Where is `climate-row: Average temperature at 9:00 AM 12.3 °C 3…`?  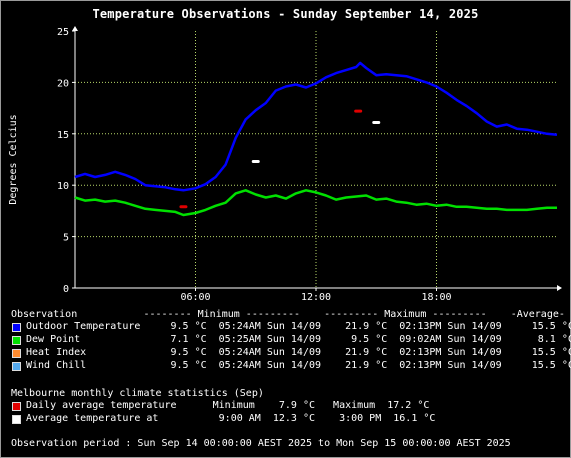 climate-row: Average temperature at 9:00 AM 12.3 °C 3… is located at coordinates (231, 418).